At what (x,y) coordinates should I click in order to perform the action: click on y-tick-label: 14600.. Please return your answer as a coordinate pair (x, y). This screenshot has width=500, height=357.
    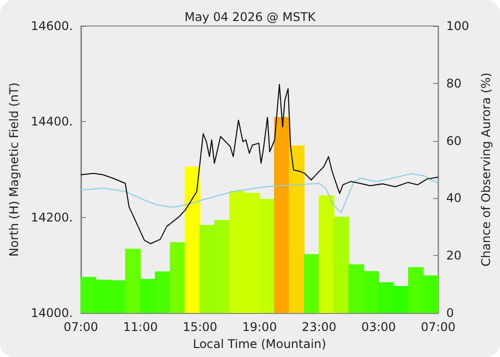
    Looking at the image, I should click on (51, 26).